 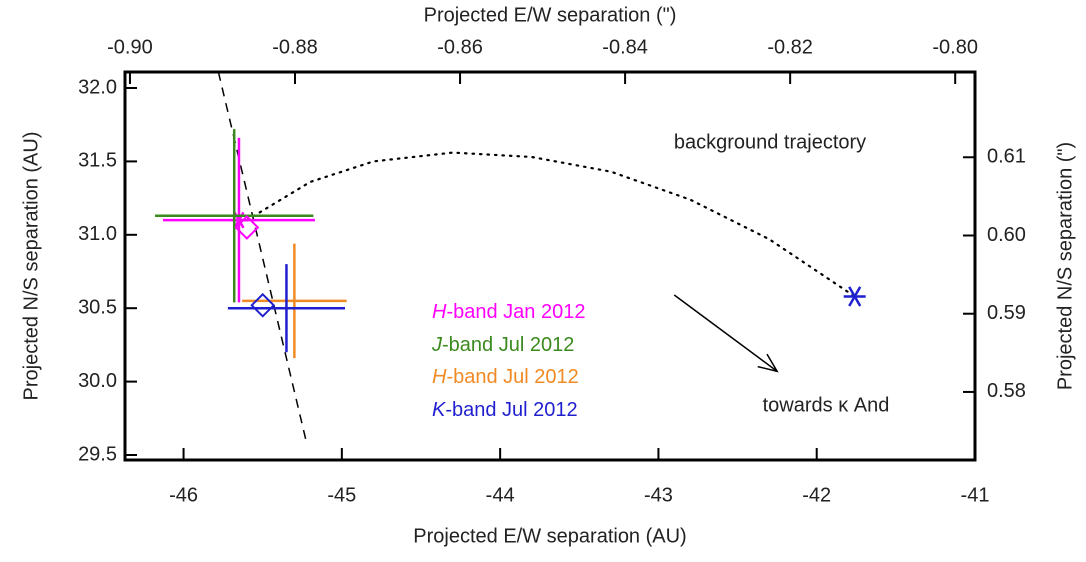 I want to click on x2-tick-label: -0.84, so click(x=625, y=47).